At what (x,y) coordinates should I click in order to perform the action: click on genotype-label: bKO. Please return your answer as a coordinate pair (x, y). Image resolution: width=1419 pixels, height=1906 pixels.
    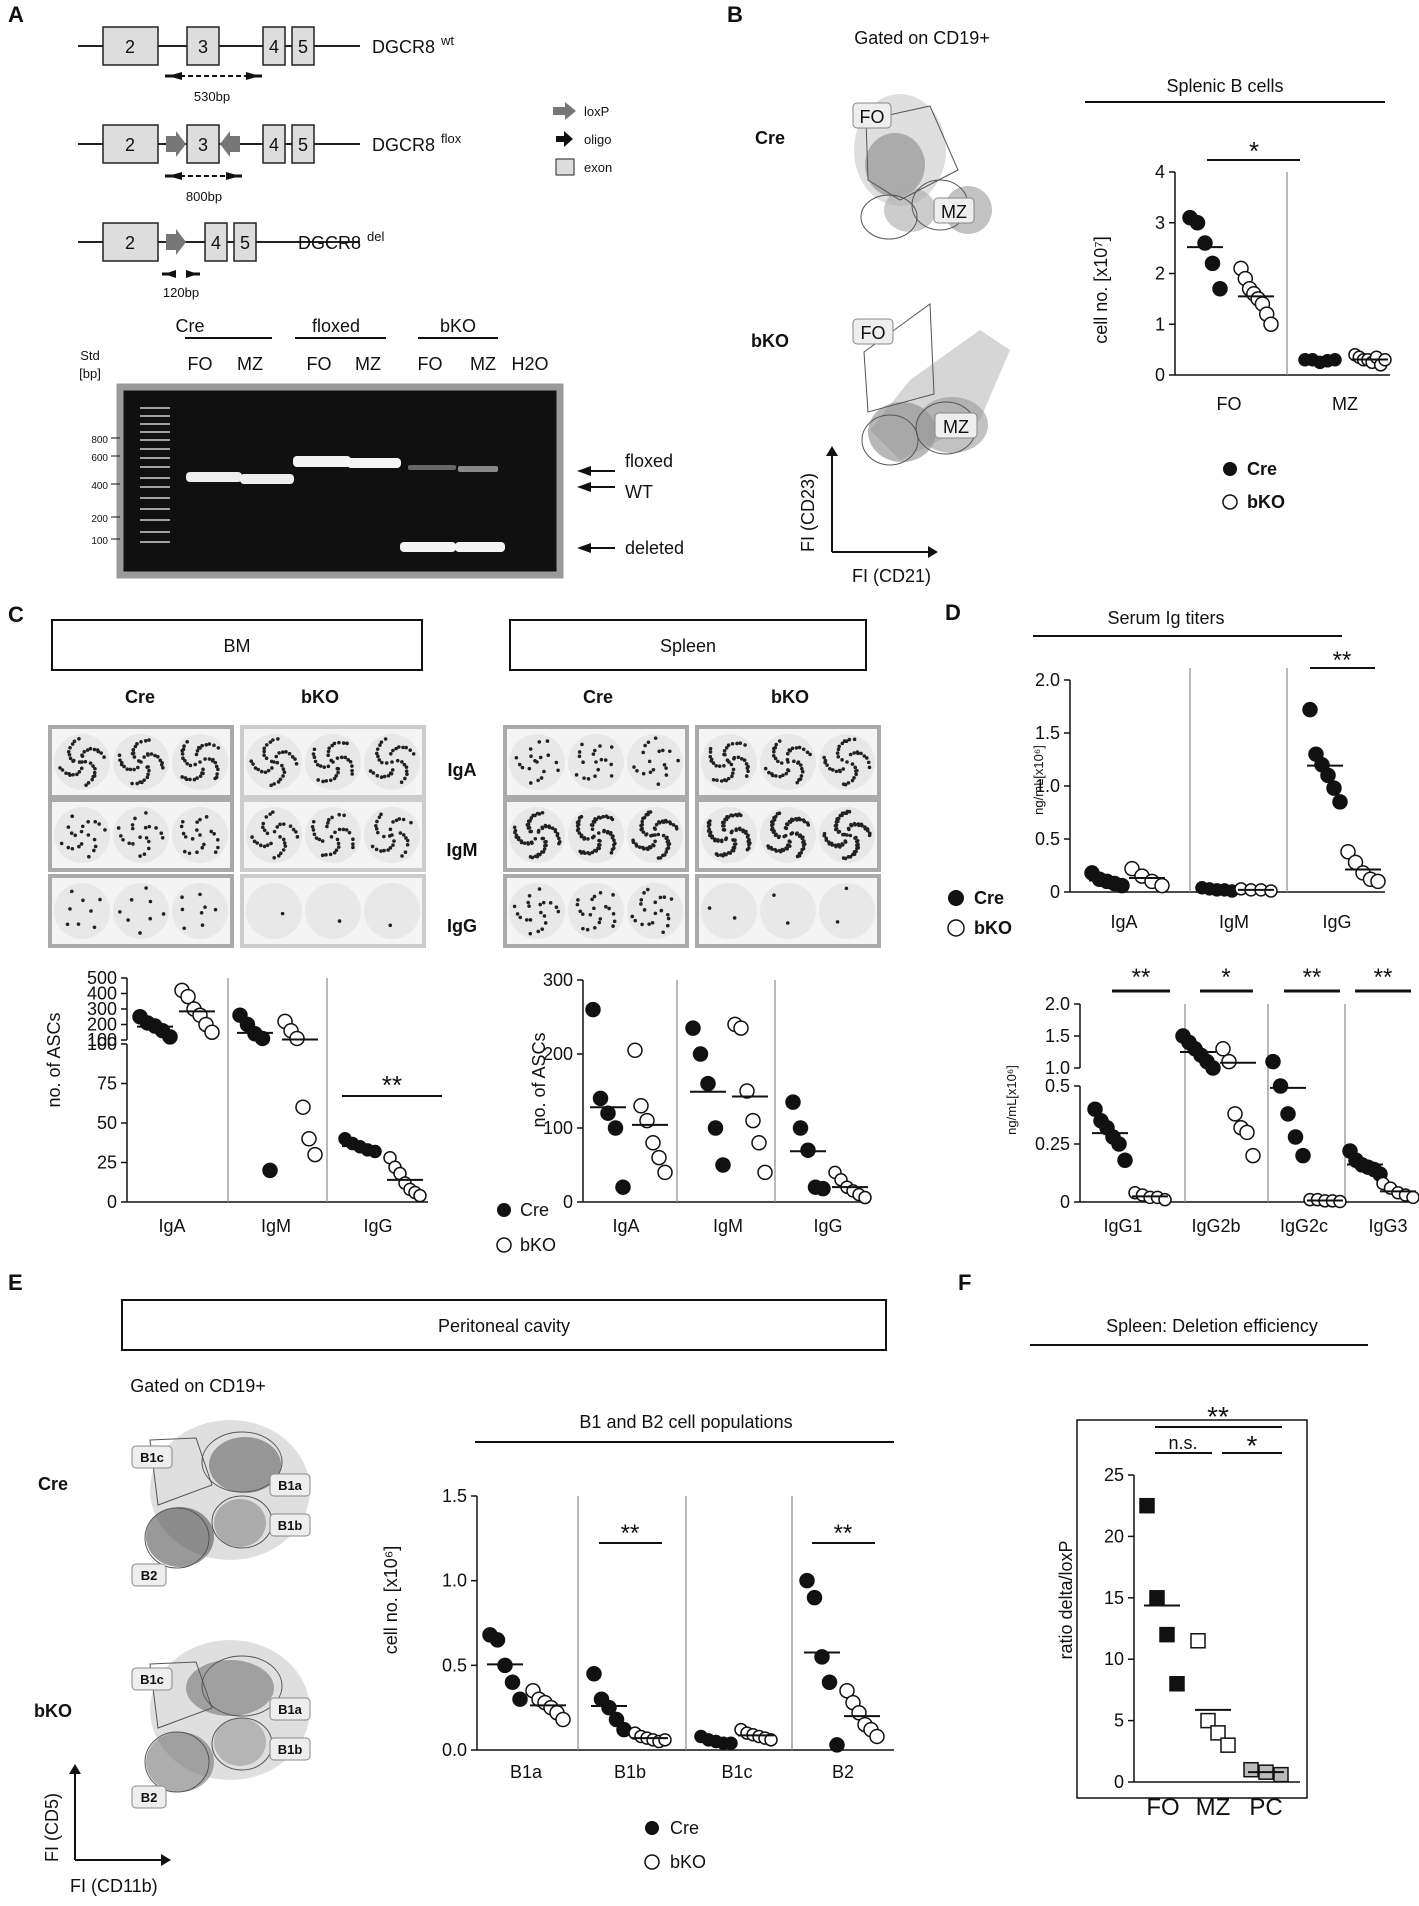
    Looking at the image, I should click on (320, 697).